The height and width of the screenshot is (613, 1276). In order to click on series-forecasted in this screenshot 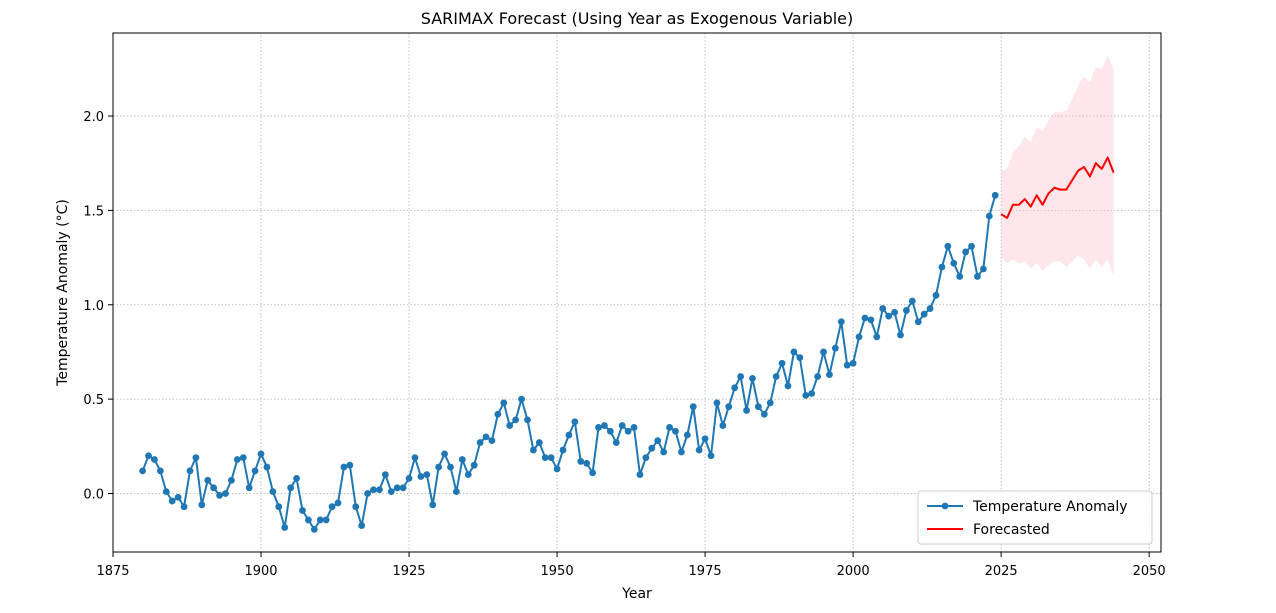, I will do `click(1057, 187)`.